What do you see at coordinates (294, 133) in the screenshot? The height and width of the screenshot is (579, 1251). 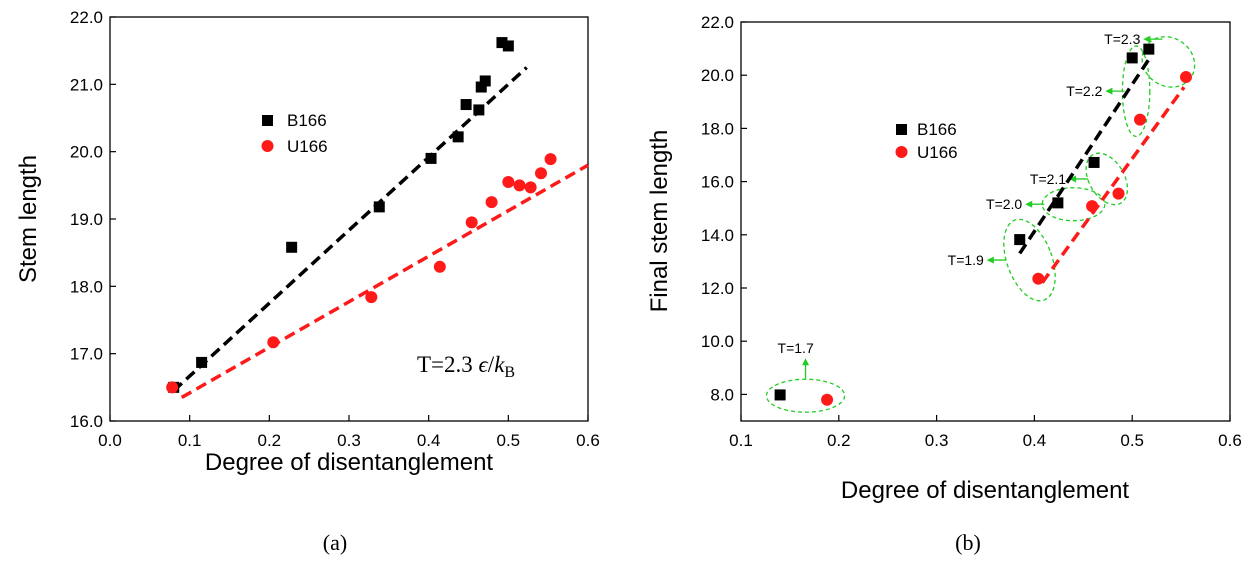 I see `panel-a-legend: B166 U166` at bounding box center [294, 133].